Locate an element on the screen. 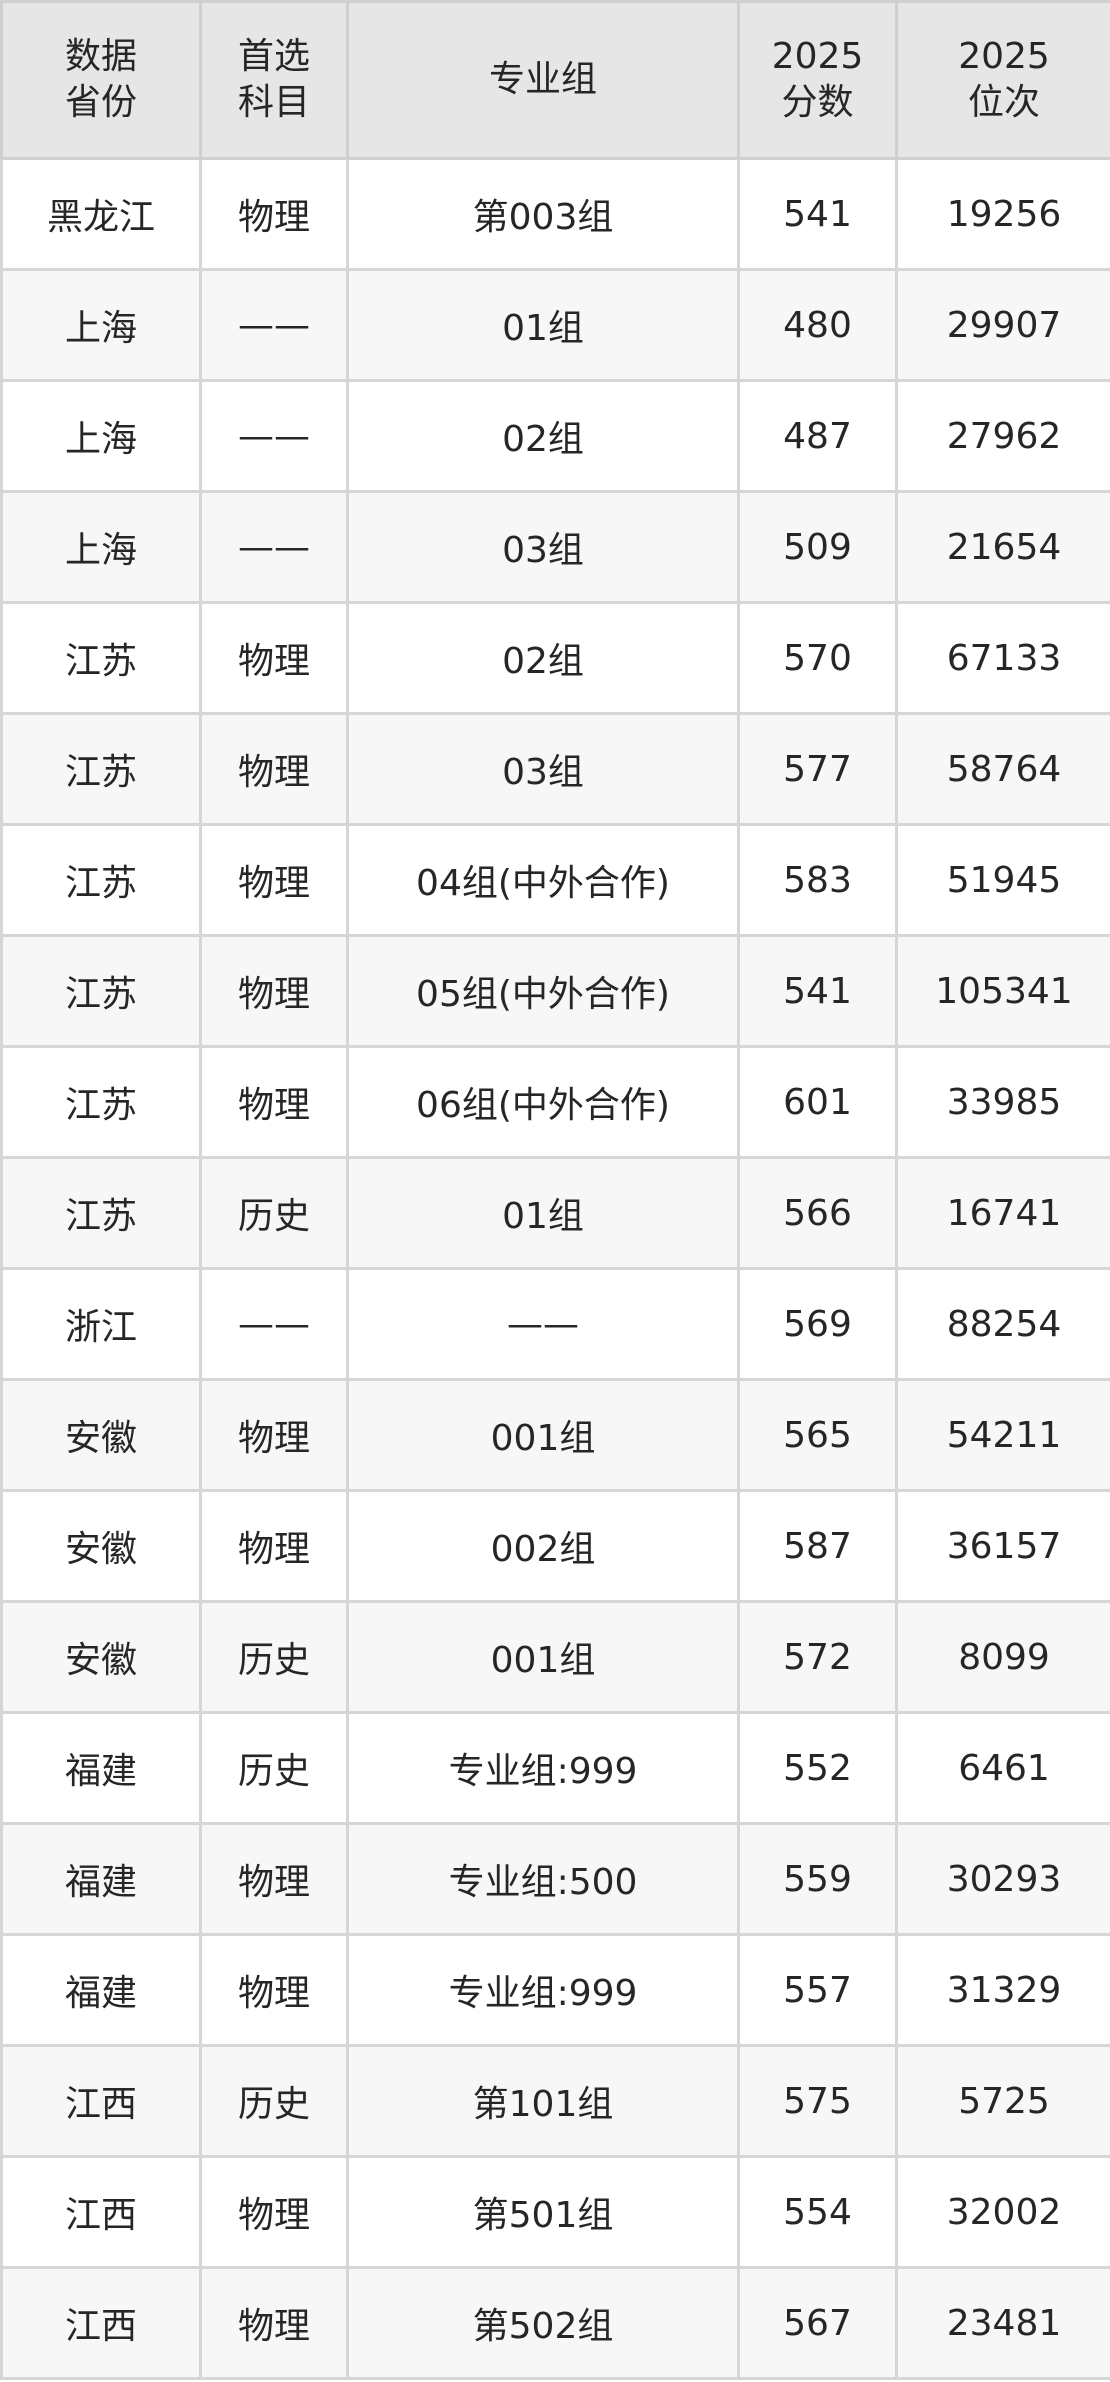  cell-score: 570 is located at coordinates (817, 658).